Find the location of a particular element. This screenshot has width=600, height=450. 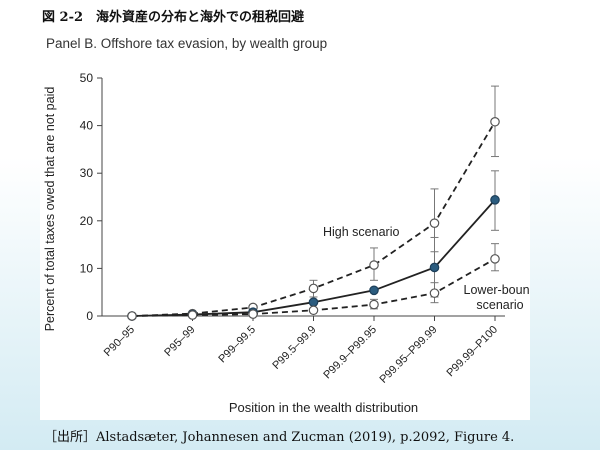

y-tick-label-30: 30 is located at coordinates (87, 173).